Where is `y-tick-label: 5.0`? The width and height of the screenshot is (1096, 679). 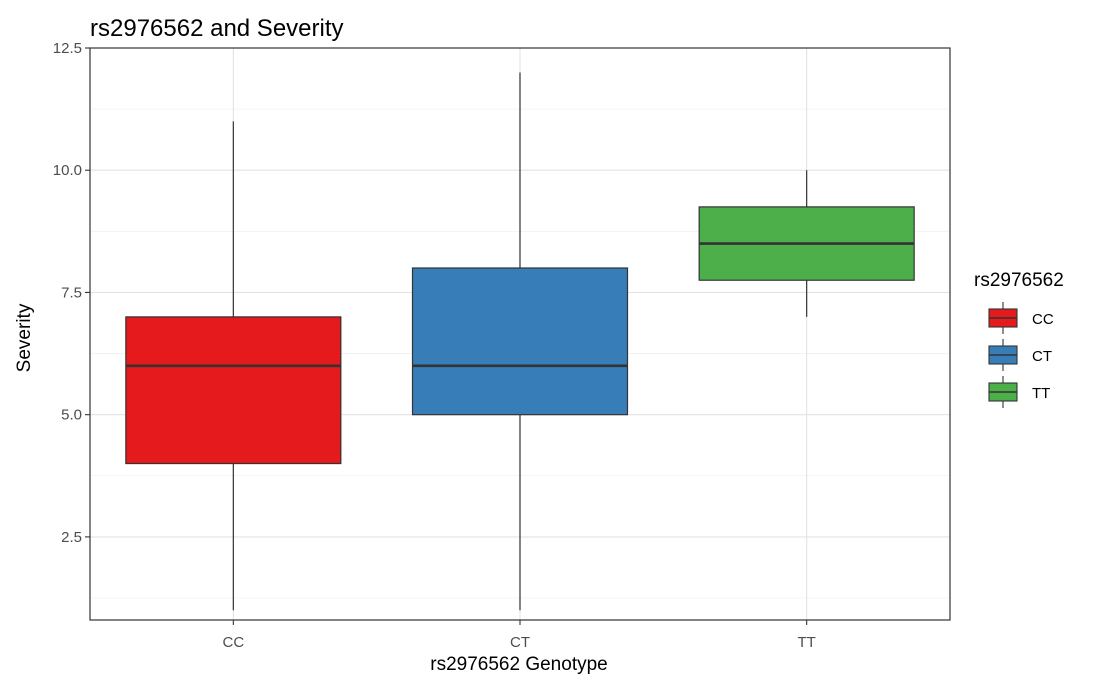 y-tick-label: 5.0 is located at coordinates (71, 415).